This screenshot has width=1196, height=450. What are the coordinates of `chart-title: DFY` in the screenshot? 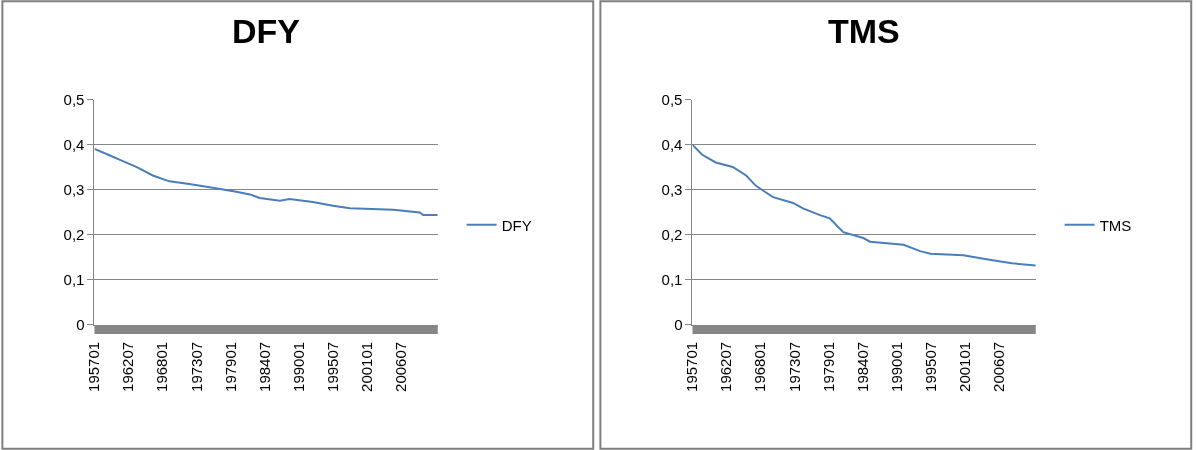 It's located at (266, 31).